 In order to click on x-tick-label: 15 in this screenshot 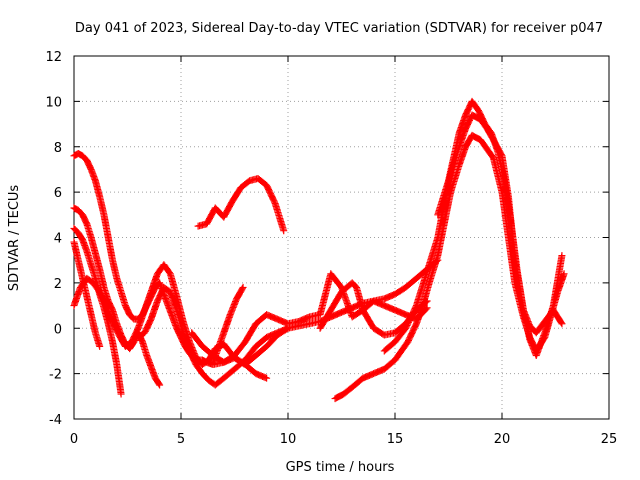, I will do `click(395, 439)`.